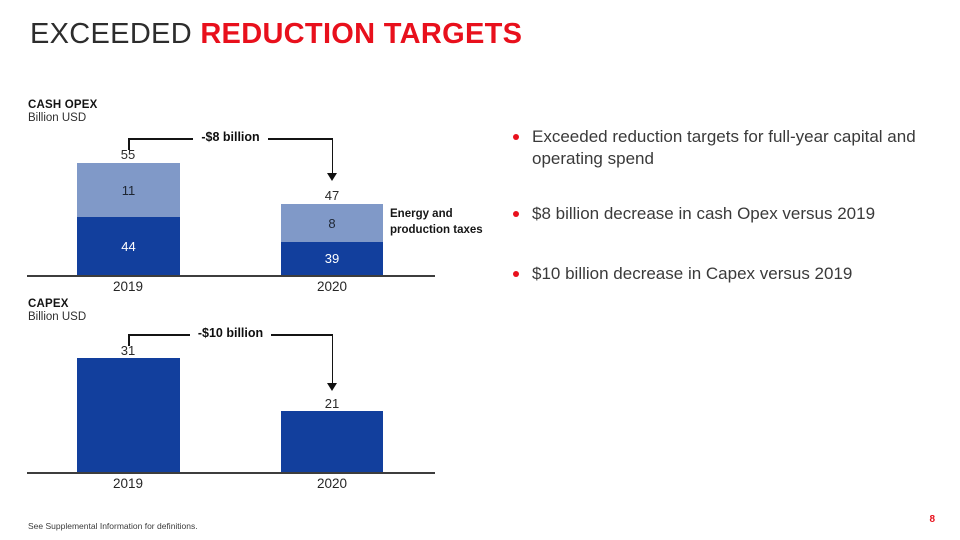 This screenshot has height=540, width=960. I want to click on segment-value: 44, so click(128, 246).